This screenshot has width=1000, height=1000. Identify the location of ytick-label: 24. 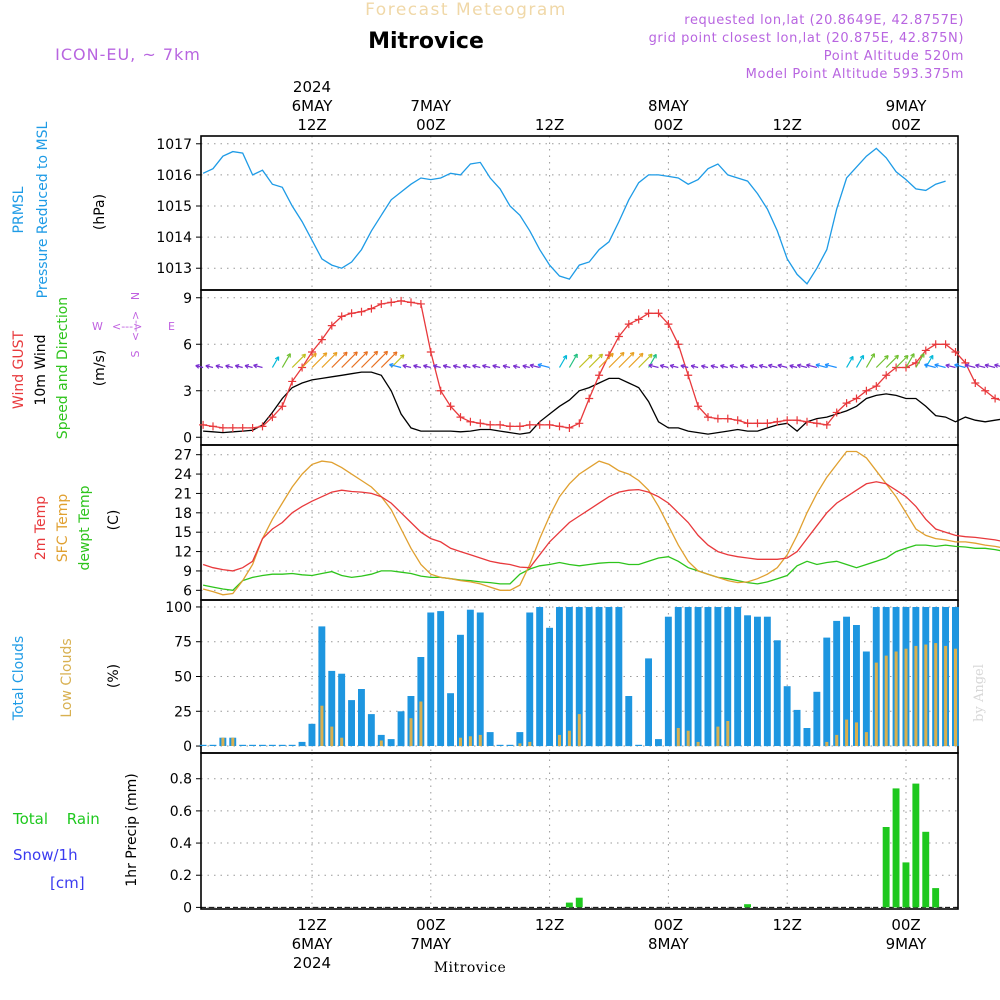
(183, 475).